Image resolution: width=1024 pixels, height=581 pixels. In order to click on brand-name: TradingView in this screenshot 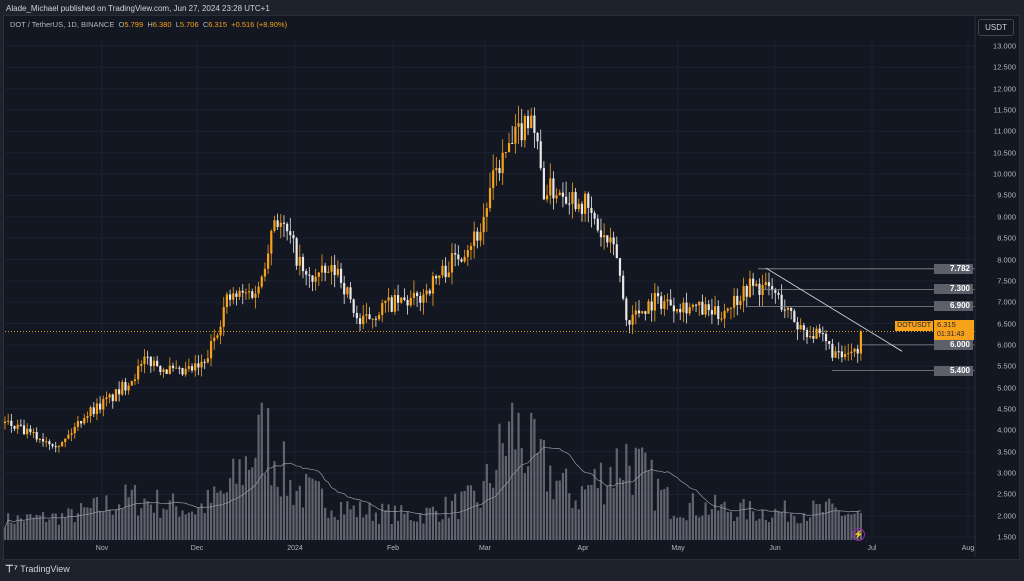, I will do `click(45, 569)`.